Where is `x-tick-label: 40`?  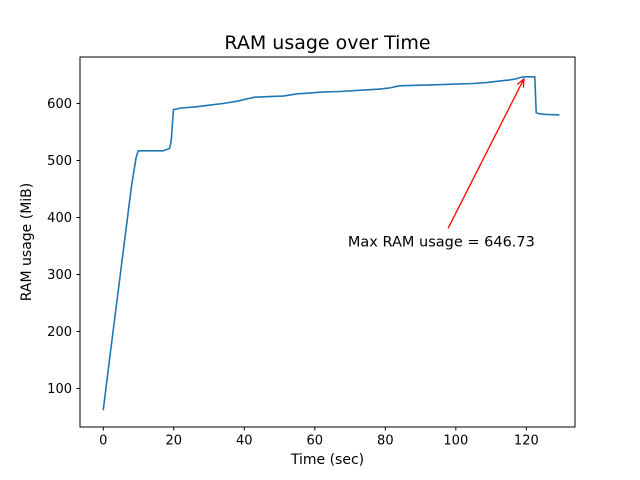
x-tick-label: 40 is located at coordinates (244, 441).